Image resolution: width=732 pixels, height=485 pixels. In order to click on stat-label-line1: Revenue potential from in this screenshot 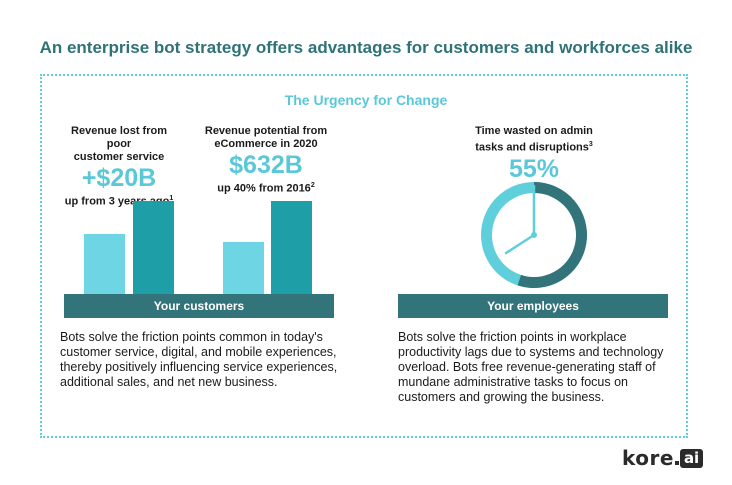, I will do `click(266, 131)`.